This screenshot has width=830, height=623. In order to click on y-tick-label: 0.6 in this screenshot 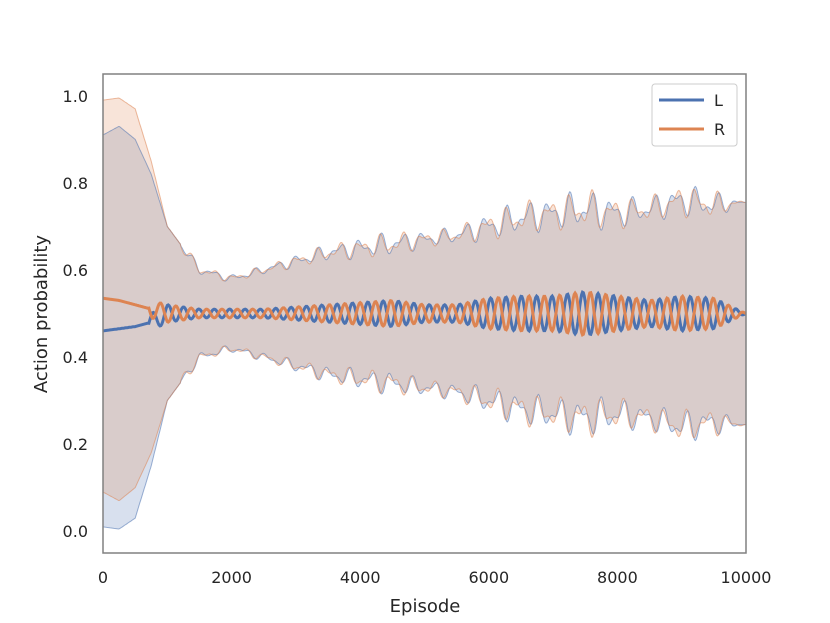, I will do `click(75, 270)`.